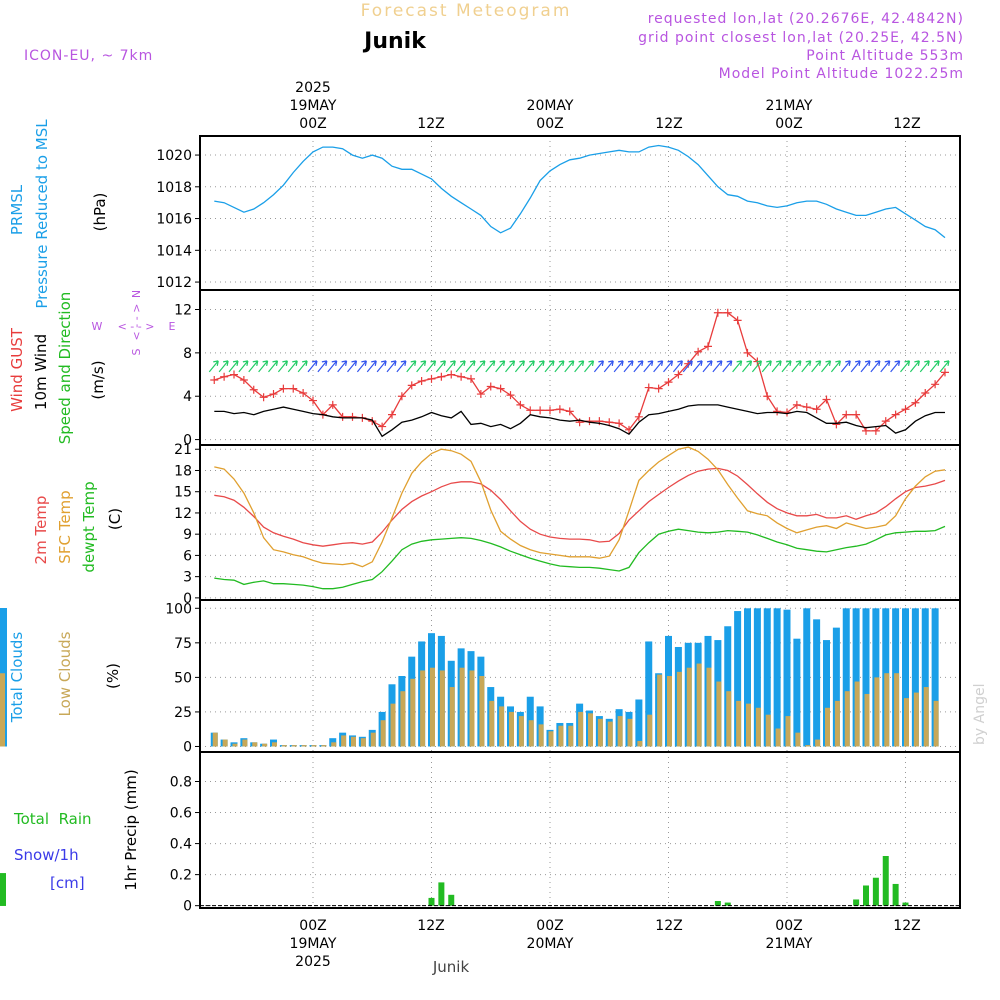 The height and width of the screenshot is (1000, 1000). Describe the element at coordinates (550, 106) in the screenshot. I see `top-day-2: 20MAY` at that location.